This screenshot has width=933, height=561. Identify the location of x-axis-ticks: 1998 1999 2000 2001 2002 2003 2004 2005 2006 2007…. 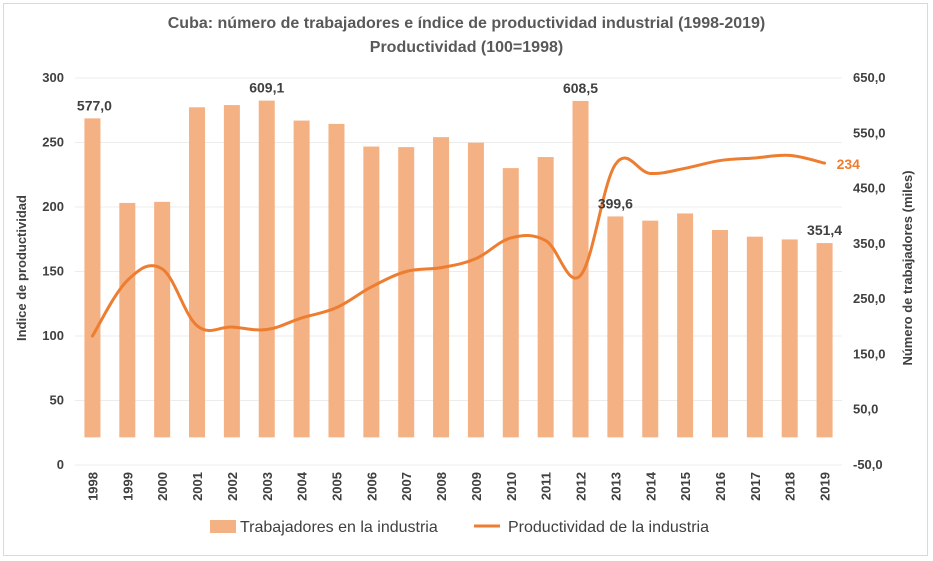
(458, 486).